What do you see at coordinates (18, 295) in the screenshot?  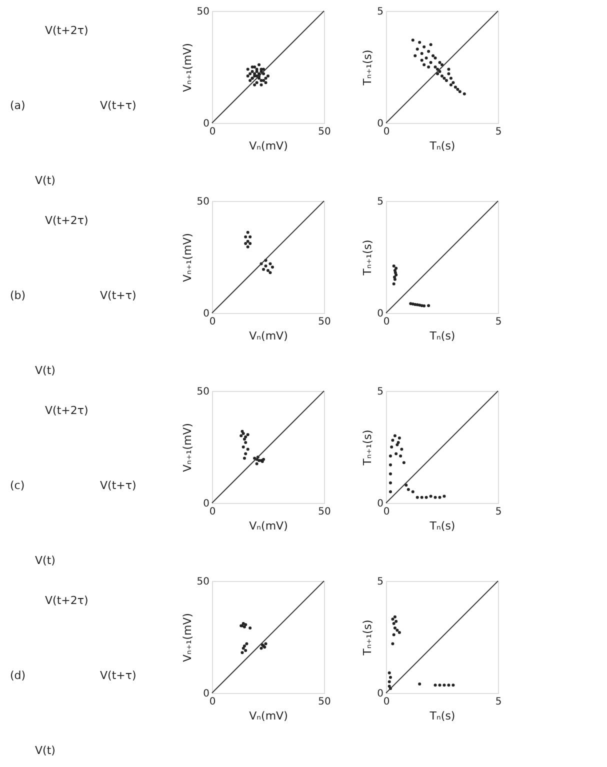 I see `text: (b)` at bounding box center [18, 295].